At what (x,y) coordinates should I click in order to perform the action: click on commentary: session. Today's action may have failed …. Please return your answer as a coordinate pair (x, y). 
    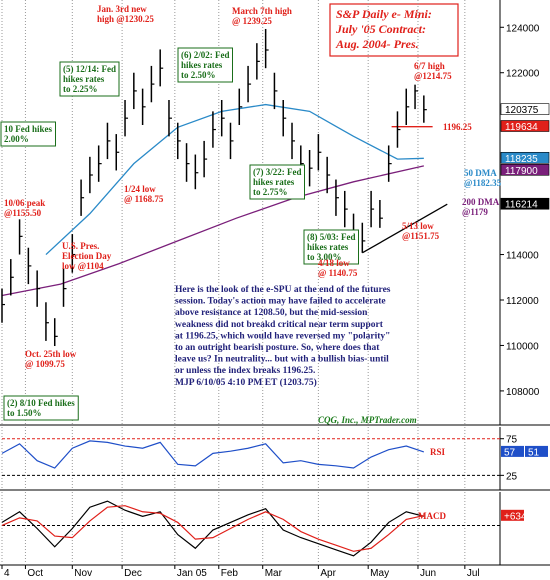
    Looking at the image, I should click on (280, 302).